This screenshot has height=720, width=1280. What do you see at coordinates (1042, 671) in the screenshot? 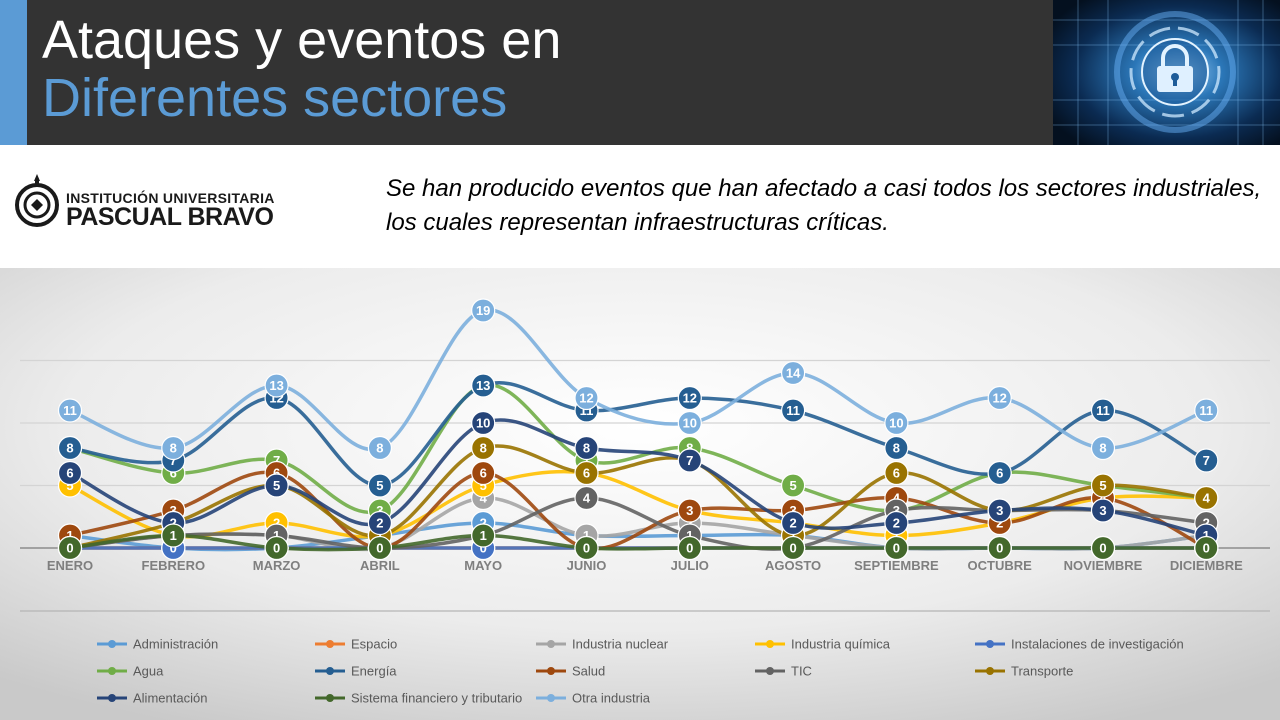
I see `legend-label: Transporte` at bounding box center [1042, 671].